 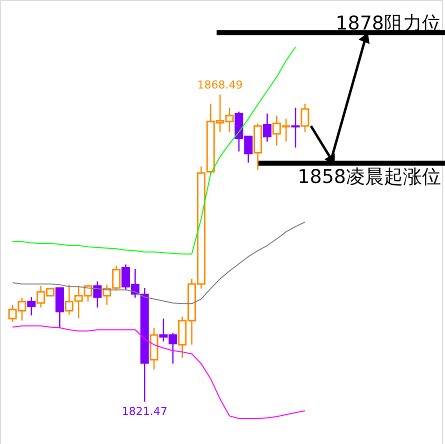 What do you see at coordinates (220, 85) in the screenshot?
I see `annotation: 1868.49` at bounding box center [220, 85].